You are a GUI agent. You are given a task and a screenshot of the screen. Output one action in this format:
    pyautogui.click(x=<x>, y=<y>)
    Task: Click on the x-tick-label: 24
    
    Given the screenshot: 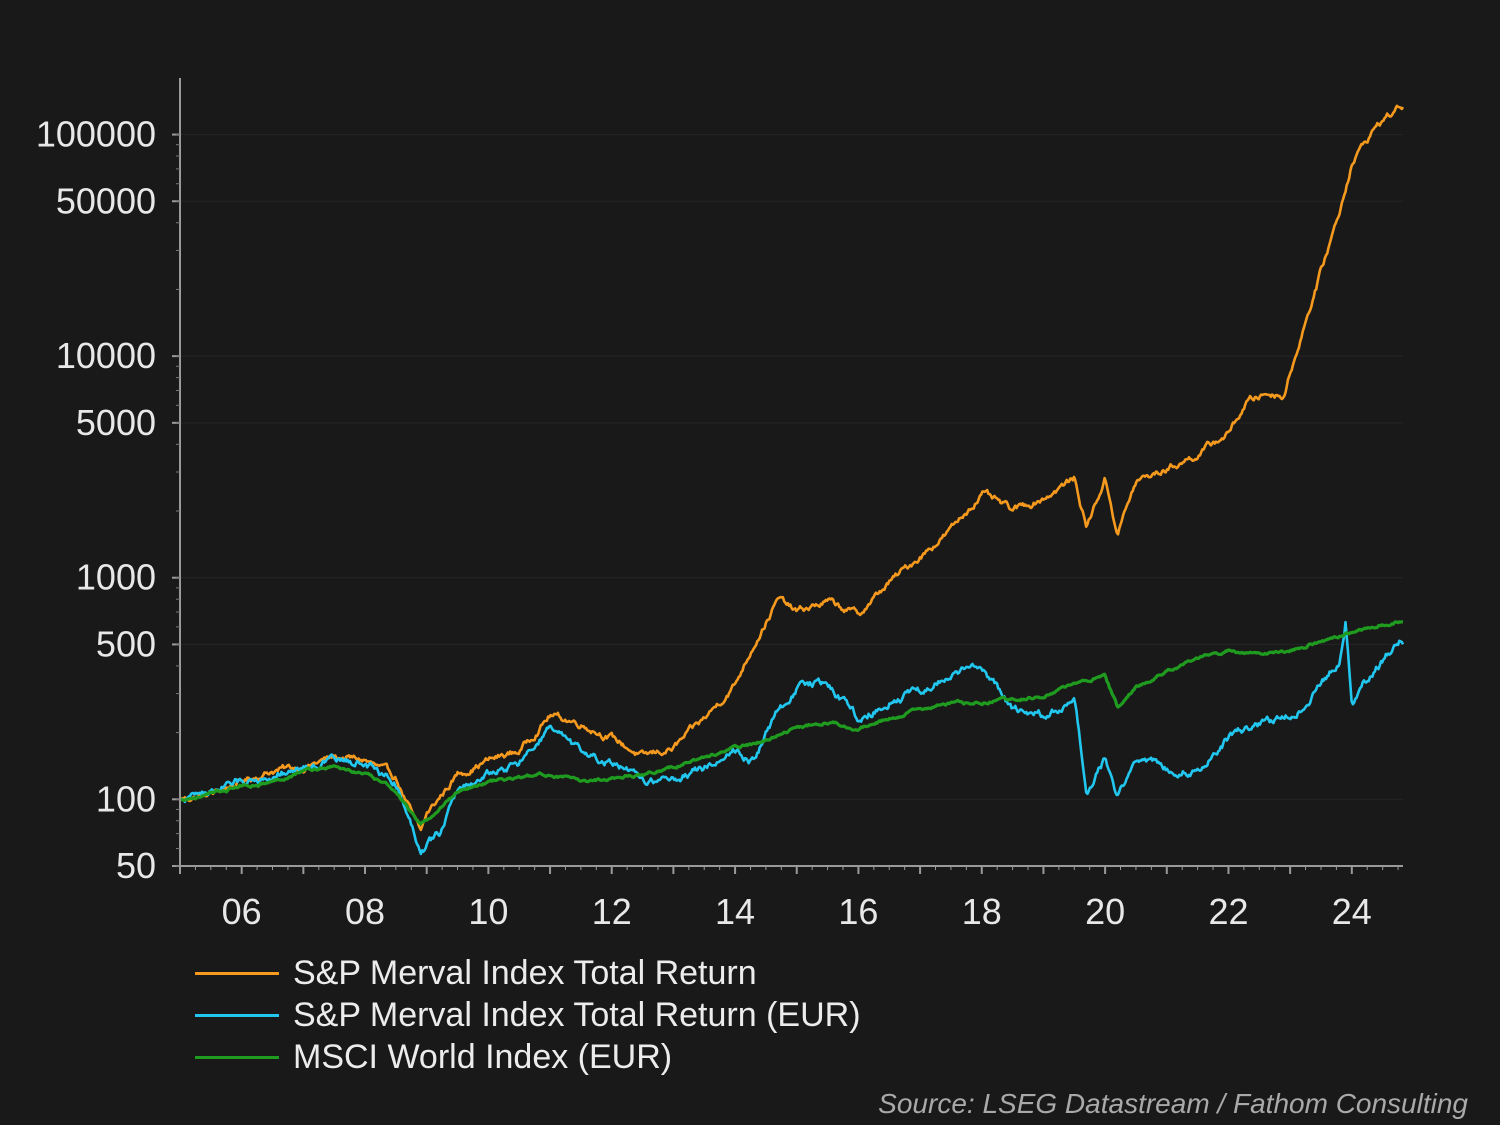 What is the action you would take?
    pyautogui.click(x=1352, y=911)
    